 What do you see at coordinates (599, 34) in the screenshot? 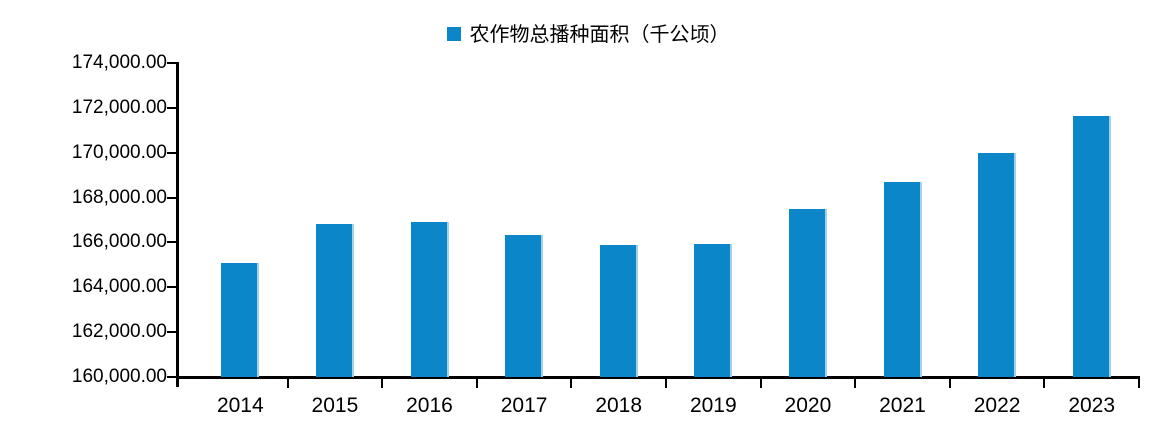
I see `legend-label: 农作物总播种面积（千公顷）` at bounding box center [599, 34].